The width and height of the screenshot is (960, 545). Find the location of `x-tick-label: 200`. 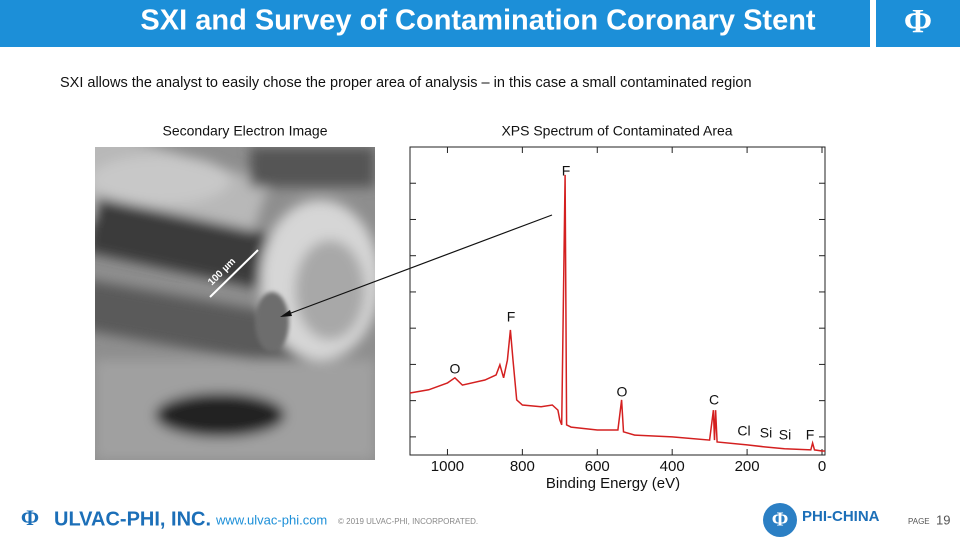

x-tick-label: 200 is located at coordinates (747, 466).